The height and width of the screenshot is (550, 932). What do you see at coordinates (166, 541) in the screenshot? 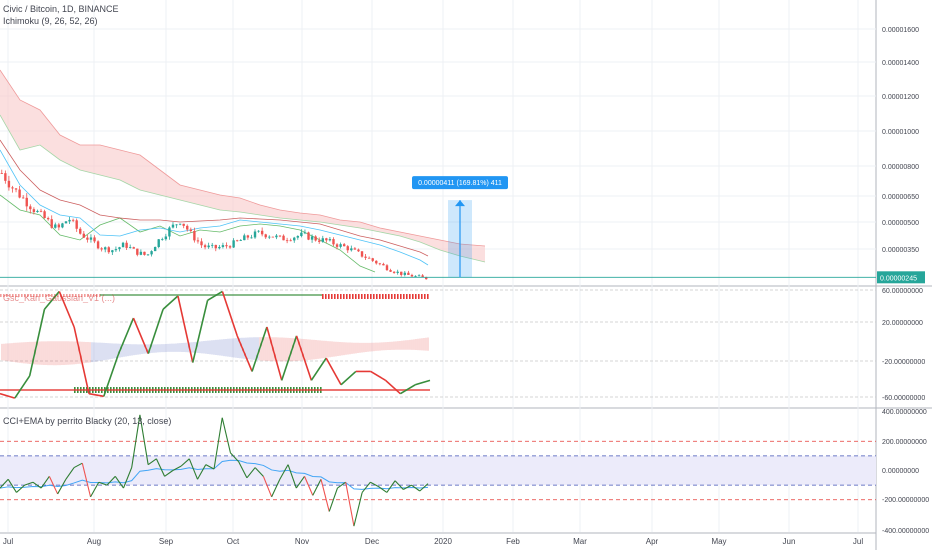
I see `time-tick-label: Sep` at bounding box center [166, 541].